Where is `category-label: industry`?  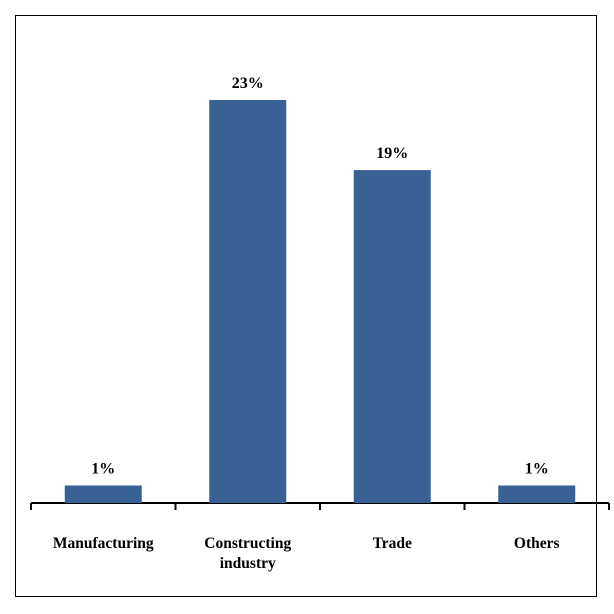 category-label: industry is located at coordinates (248, 563).